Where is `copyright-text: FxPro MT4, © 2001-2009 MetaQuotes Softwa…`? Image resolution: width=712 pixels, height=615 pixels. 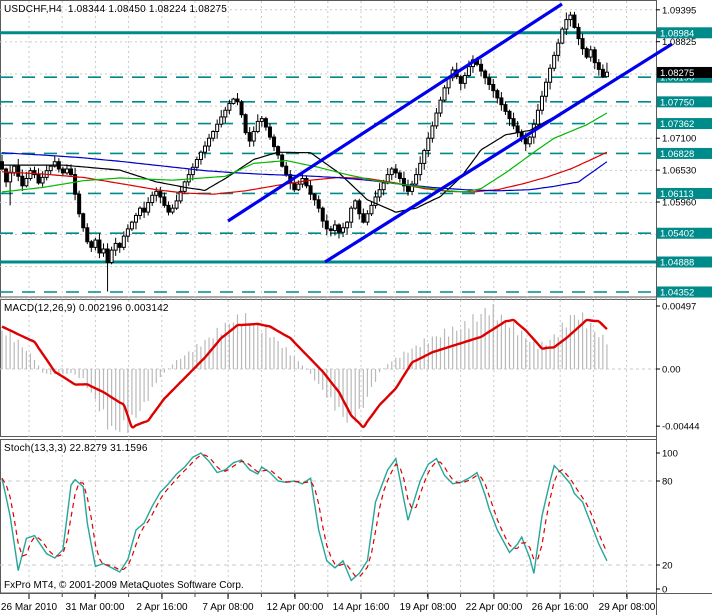
copyright-text: FxPro MT4, © 2001-2009 MetaQuotes Softwa… is located at coordinates (124, 585).